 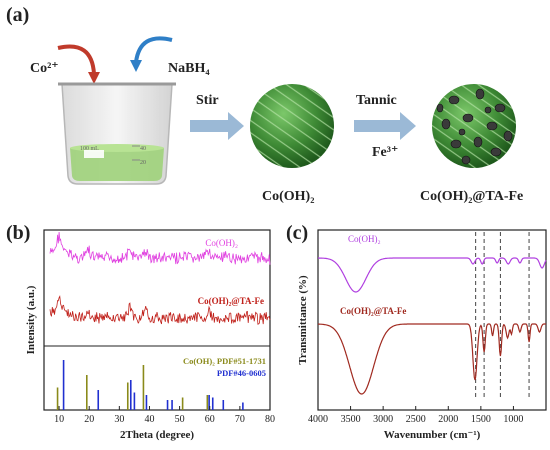 I want to click on xrd-xtick-label-4: 50, so click(x=180, y=419).